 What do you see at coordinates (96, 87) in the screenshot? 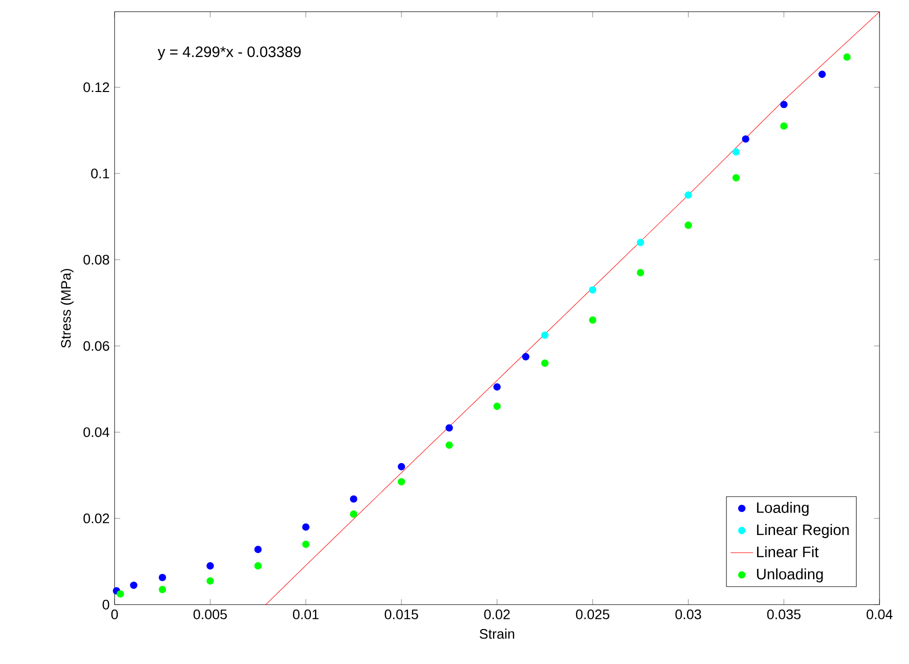
I see `y-tick-label: 0.12` at bounding box center [96, 87].